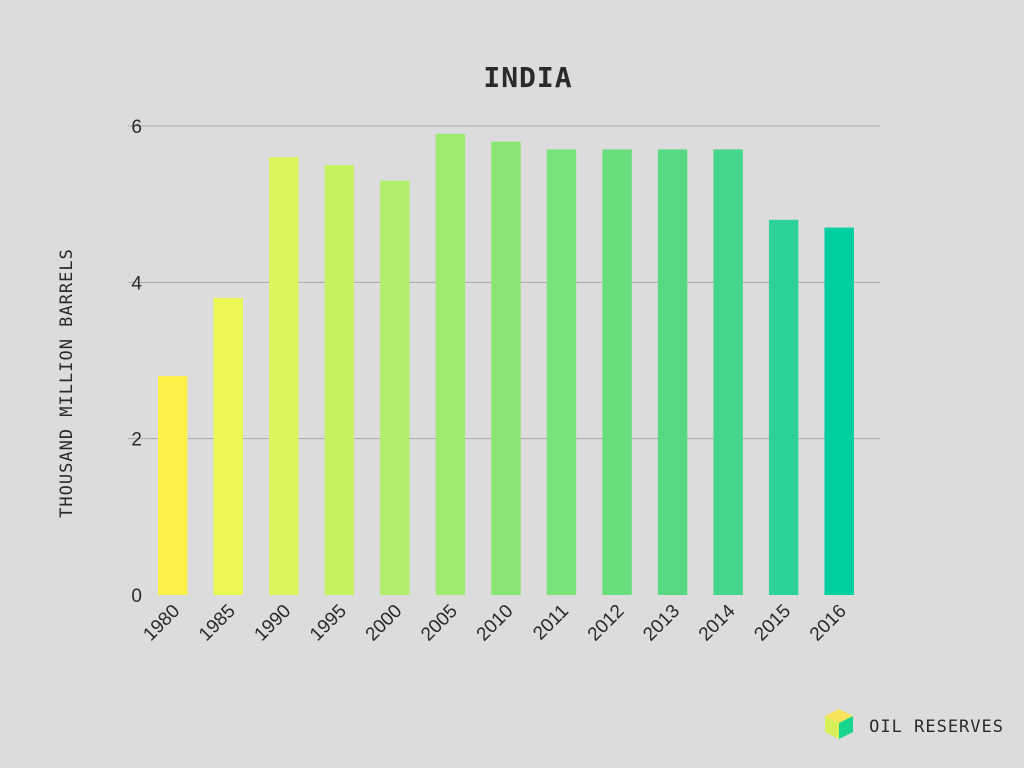 This screenshot has width=1024, height=768. What do you see at coordinates (617, 372) in the screenshot?
I see `bar-2012` at bounding box center [617, 372].